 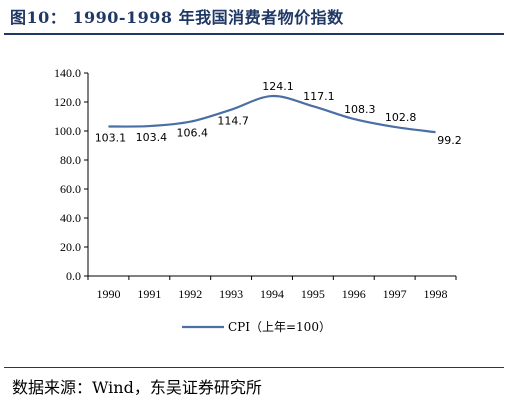 What do you see at coordinates (67, 73) in the screenshot?
I see `y-tick-label: 140.0` at bounding box center [67, 73].